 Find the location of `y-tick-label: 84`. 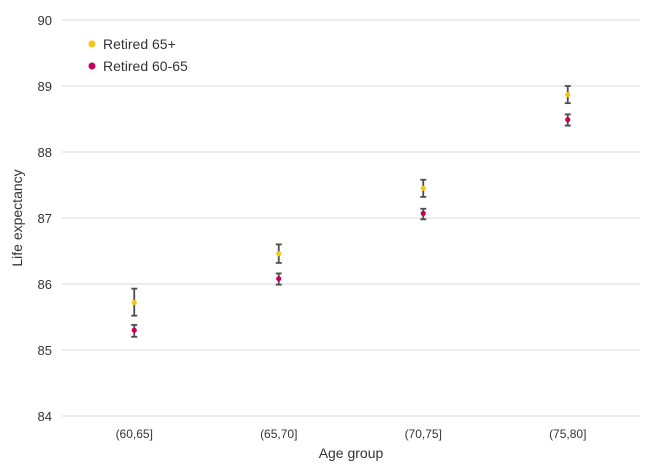

y-tick-label: 84 is located at coordinates (45, 416).